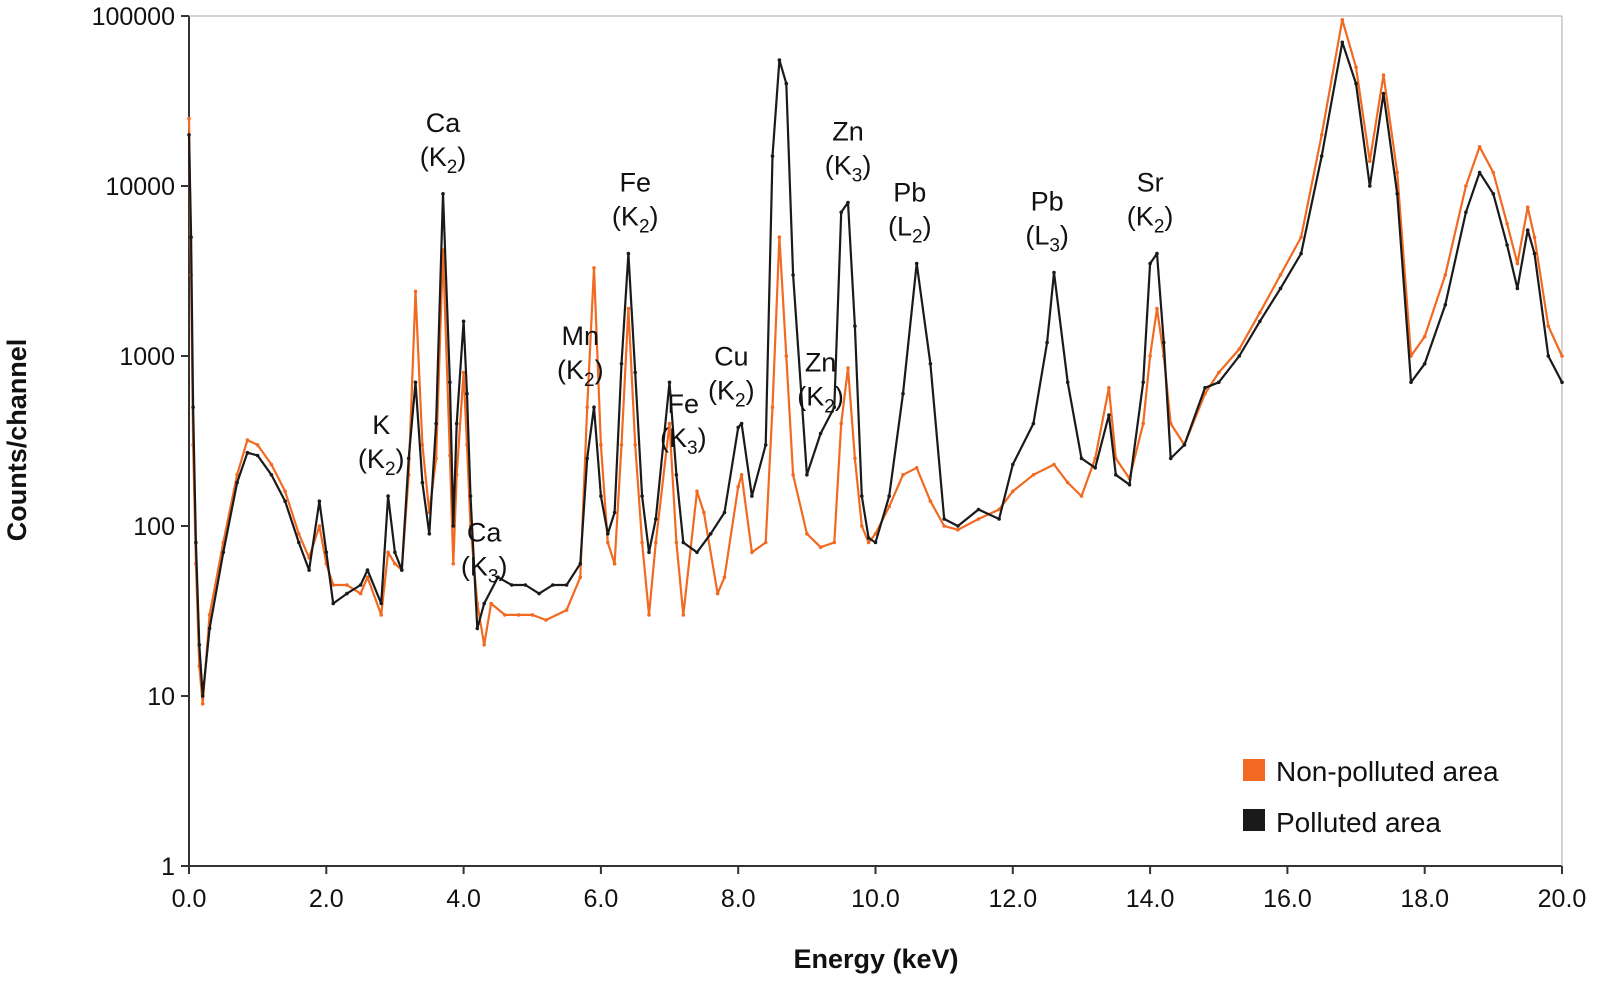 The image size is (1604, 983). I want to click on peak-element: Cu, so click(731, 356).